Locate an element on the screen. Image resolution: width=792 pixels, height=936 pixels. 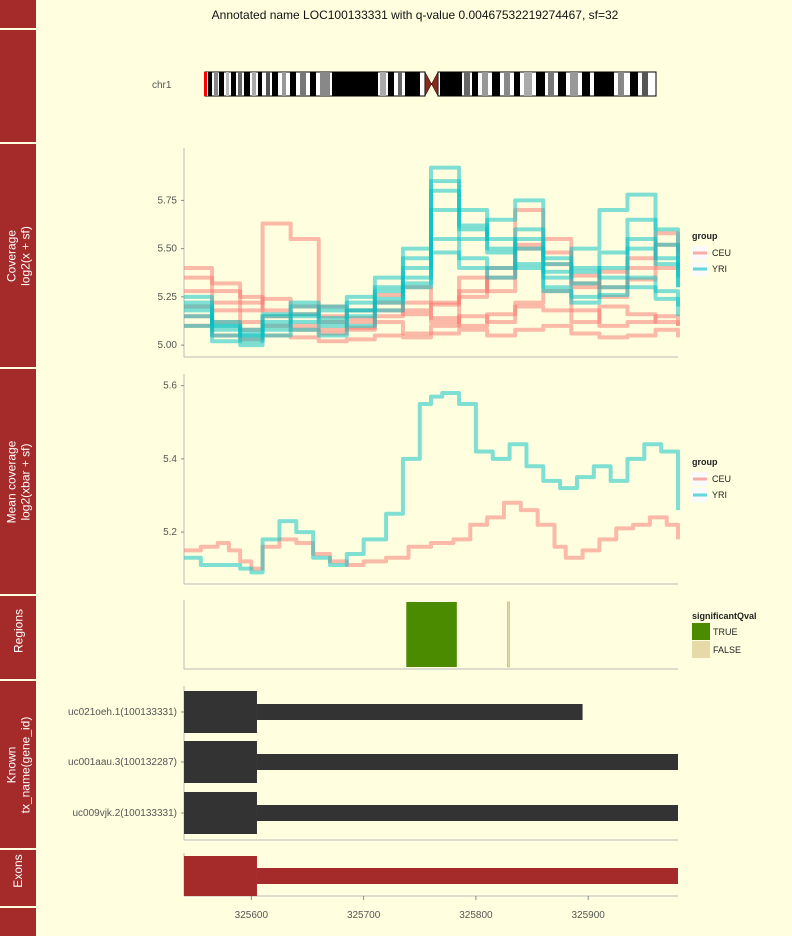
regions-legend-title: significantQval is located at coordinates (724, 616).